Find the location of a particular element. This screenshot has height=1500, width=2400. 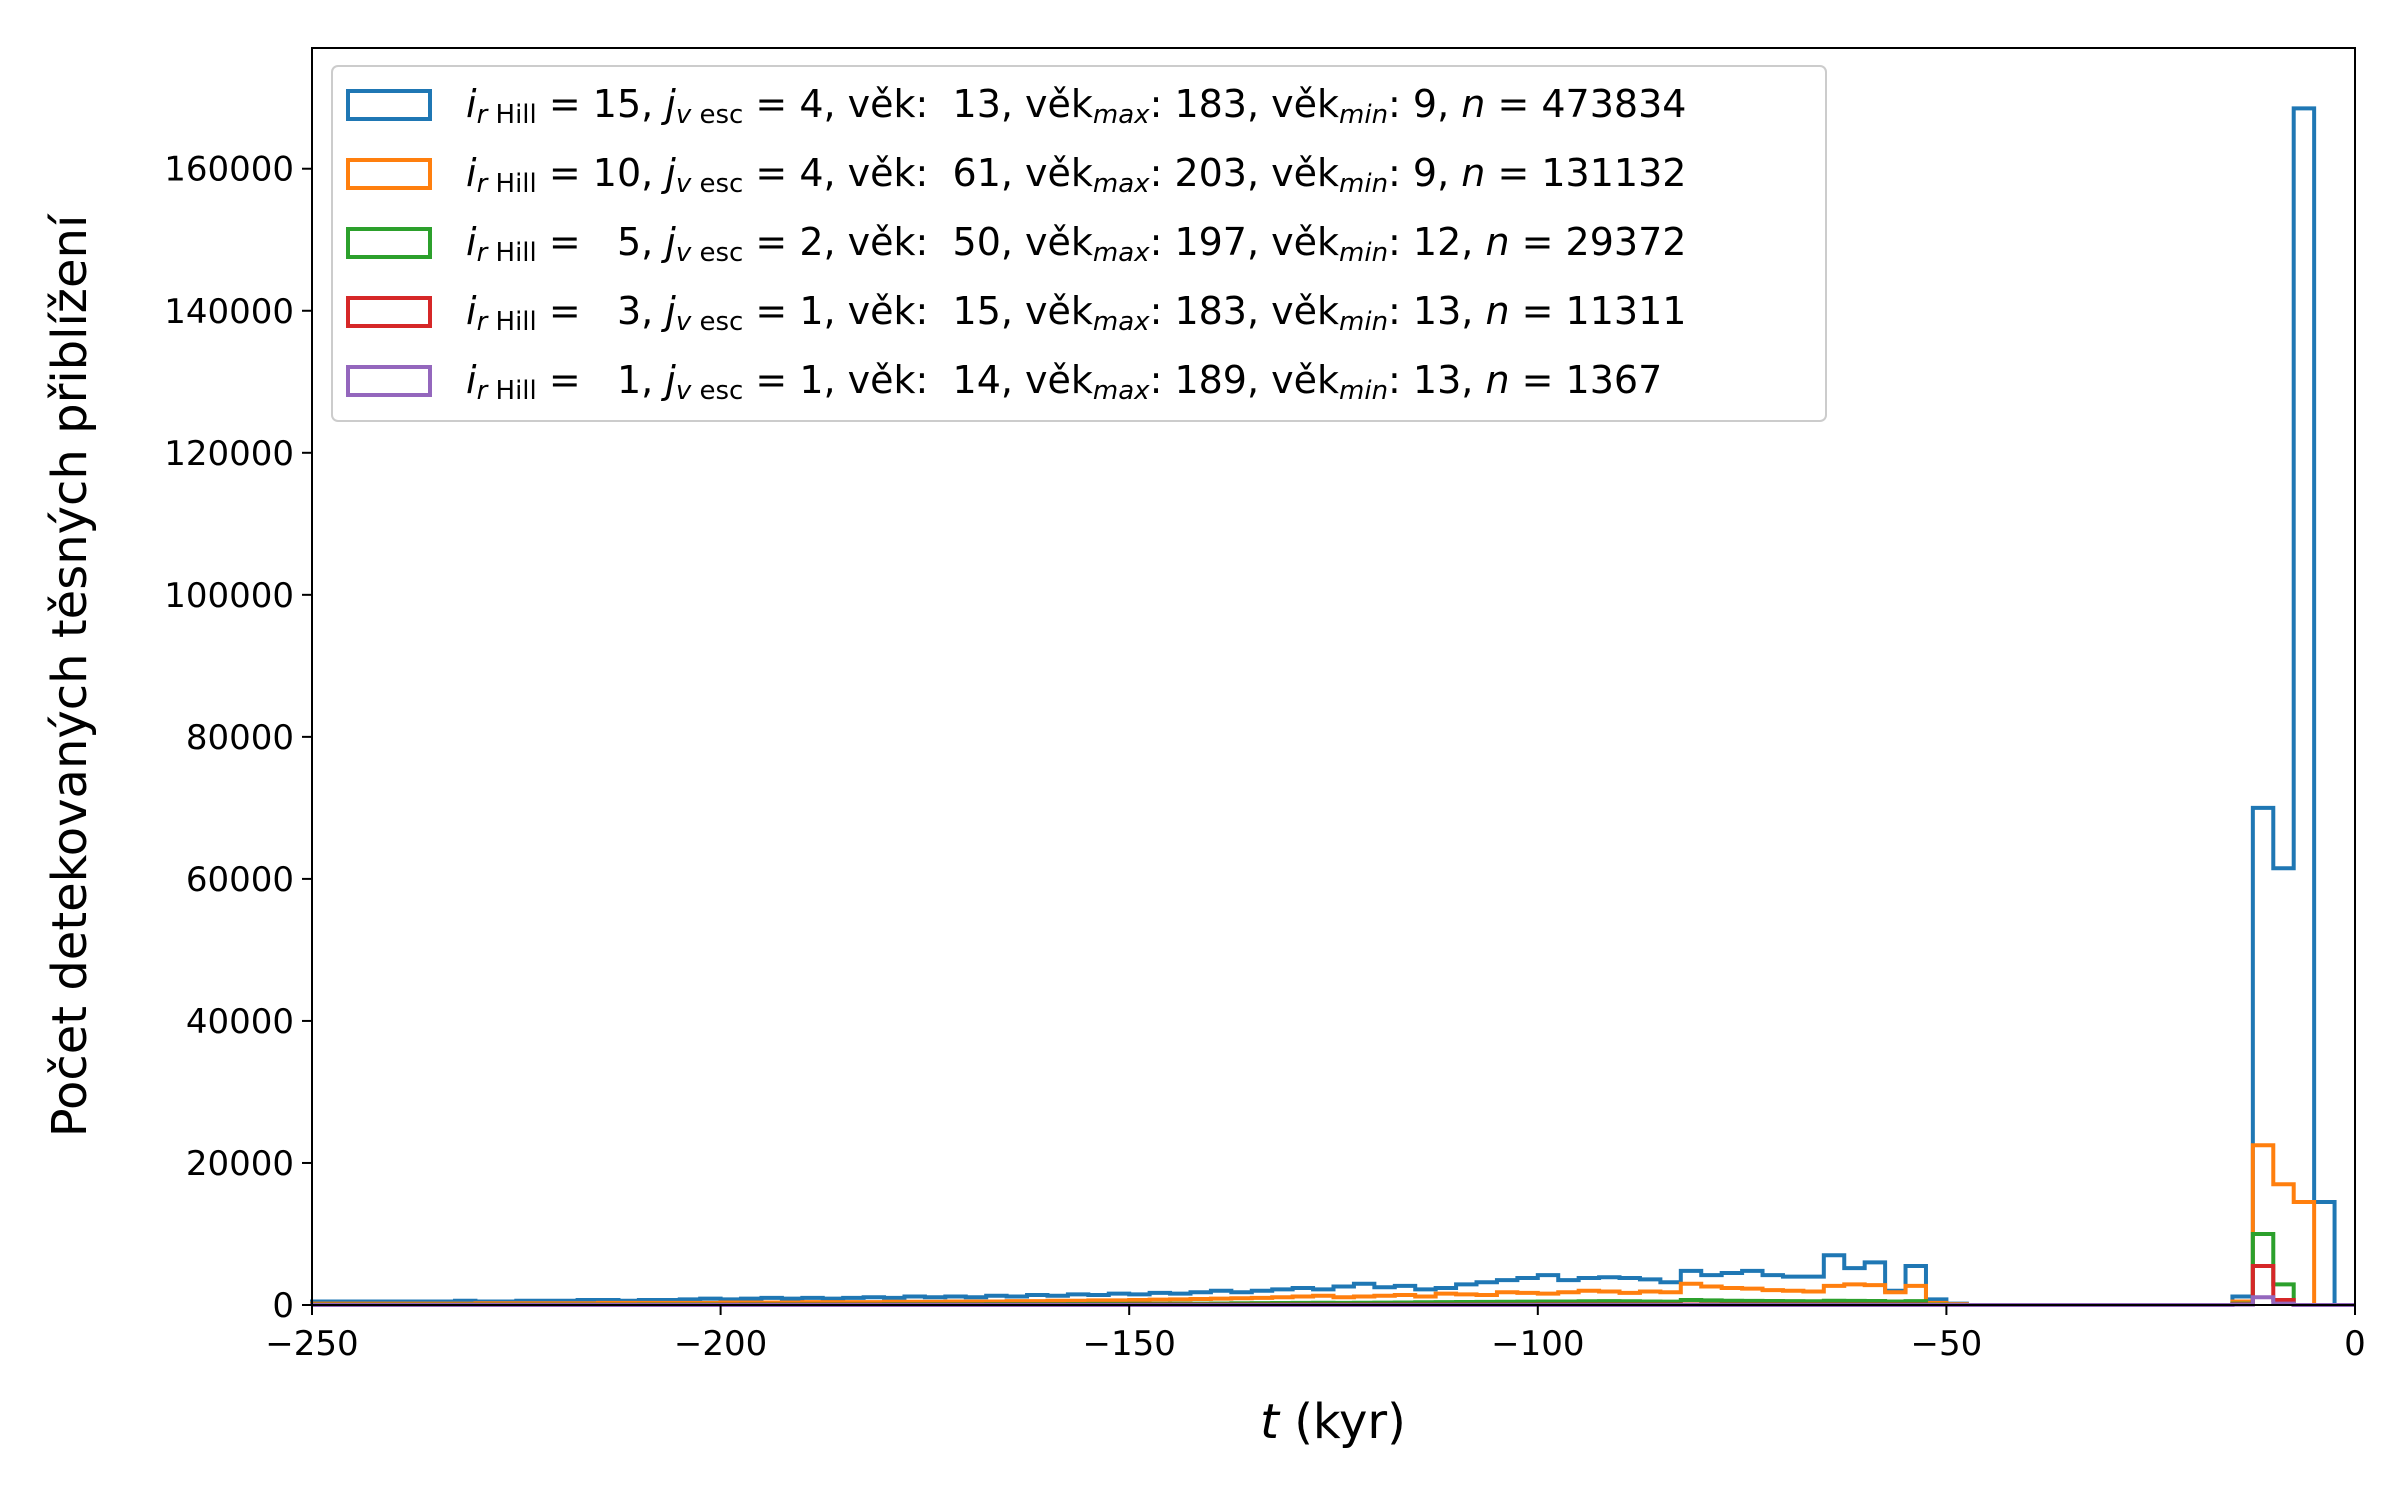

y-tick-label: 20000 is located at coordinates (240, 1164).